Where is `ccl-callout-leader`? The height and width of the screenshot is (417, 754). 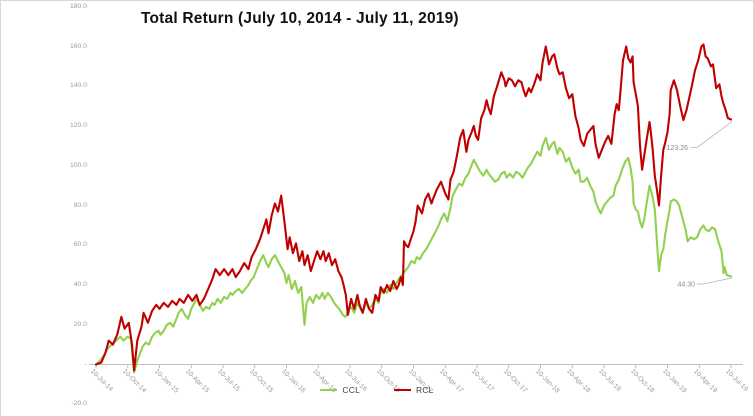
ccl-callout-leader is located at coordinates (715, 281).